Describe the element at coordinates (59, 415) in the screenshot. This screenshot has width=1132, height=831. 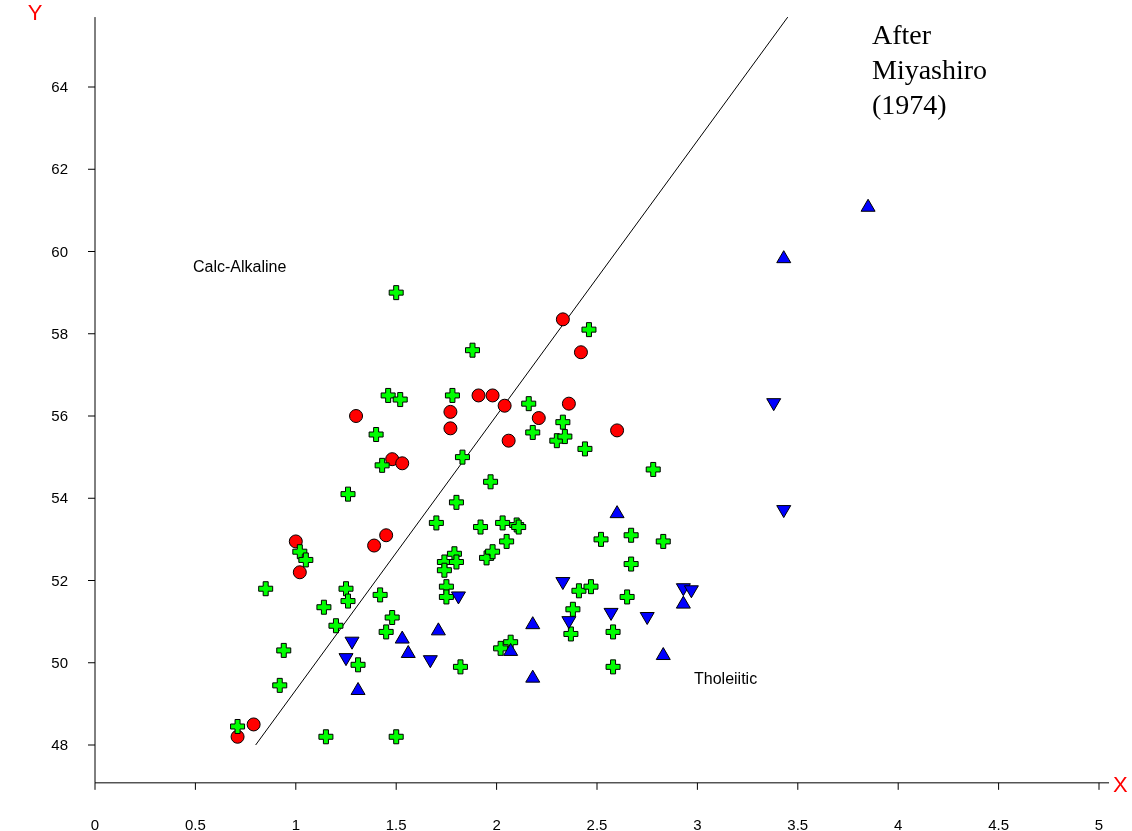
I see `y-tick-label: 56` at that location.